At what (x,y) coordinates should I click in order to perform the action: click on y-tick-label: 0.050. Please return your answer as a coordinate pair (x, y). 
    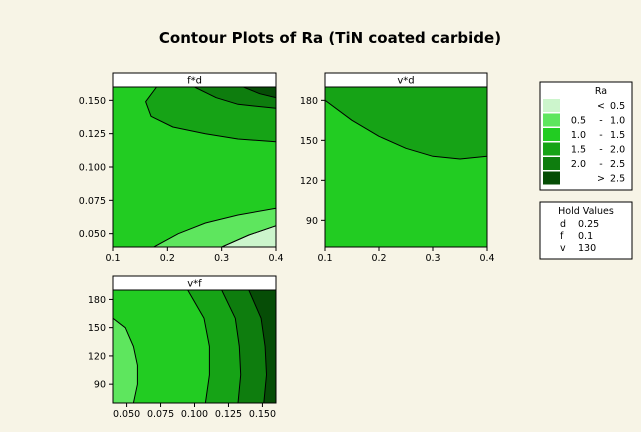
    Looking at the image, I should click on (92, 234).